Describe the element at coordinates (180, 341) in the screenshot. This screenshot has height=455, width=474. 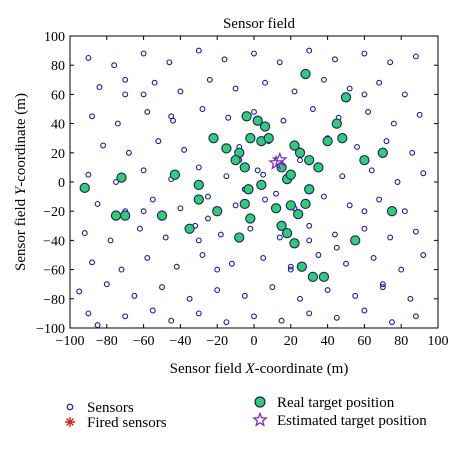
I see `x-tick-label: −40` at that location.